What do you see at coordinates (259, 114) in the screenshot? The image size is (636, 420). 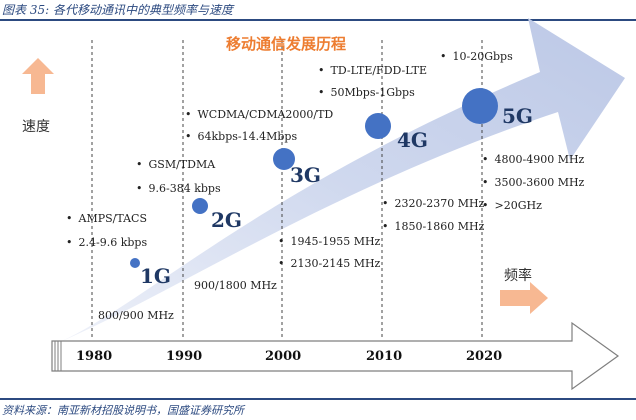 I see `standard-label-3g: • WCDMA/CDMA2000/TD` at bounding box center [259, 114].